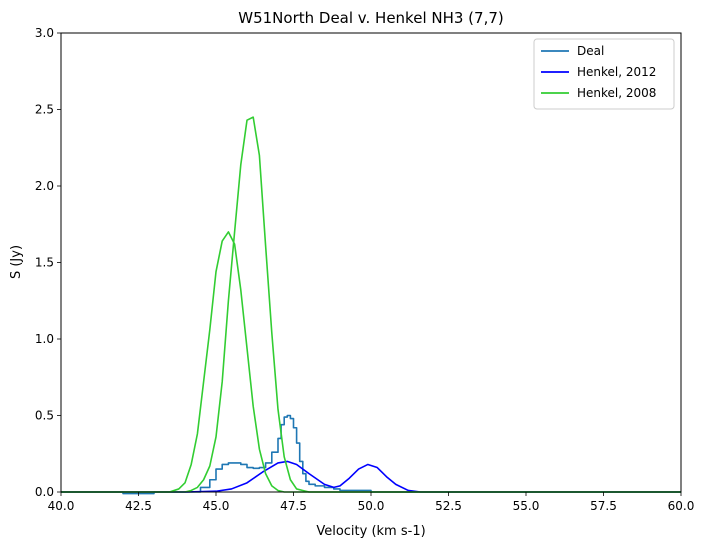 The width and height of the screenshot is (706, 547). What do you see at coordinates (526, 506) in the screenshot?
I see `x-tick-label: 55.0` at bounding box center [526, 506].